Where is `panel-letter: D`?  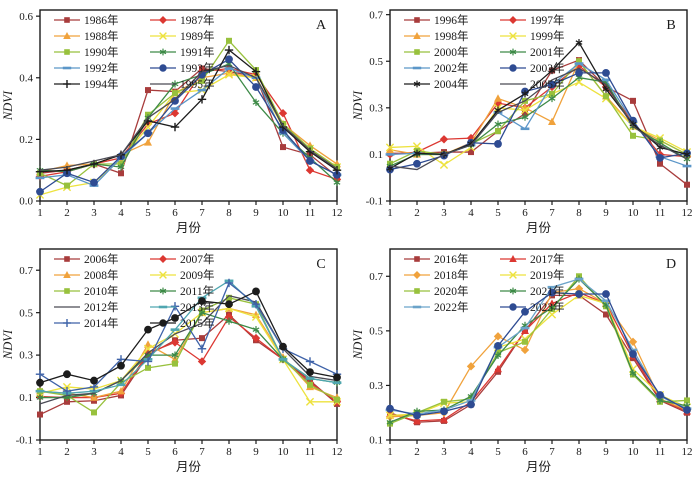
panel-letter: D is located at coordinates (671, 264).